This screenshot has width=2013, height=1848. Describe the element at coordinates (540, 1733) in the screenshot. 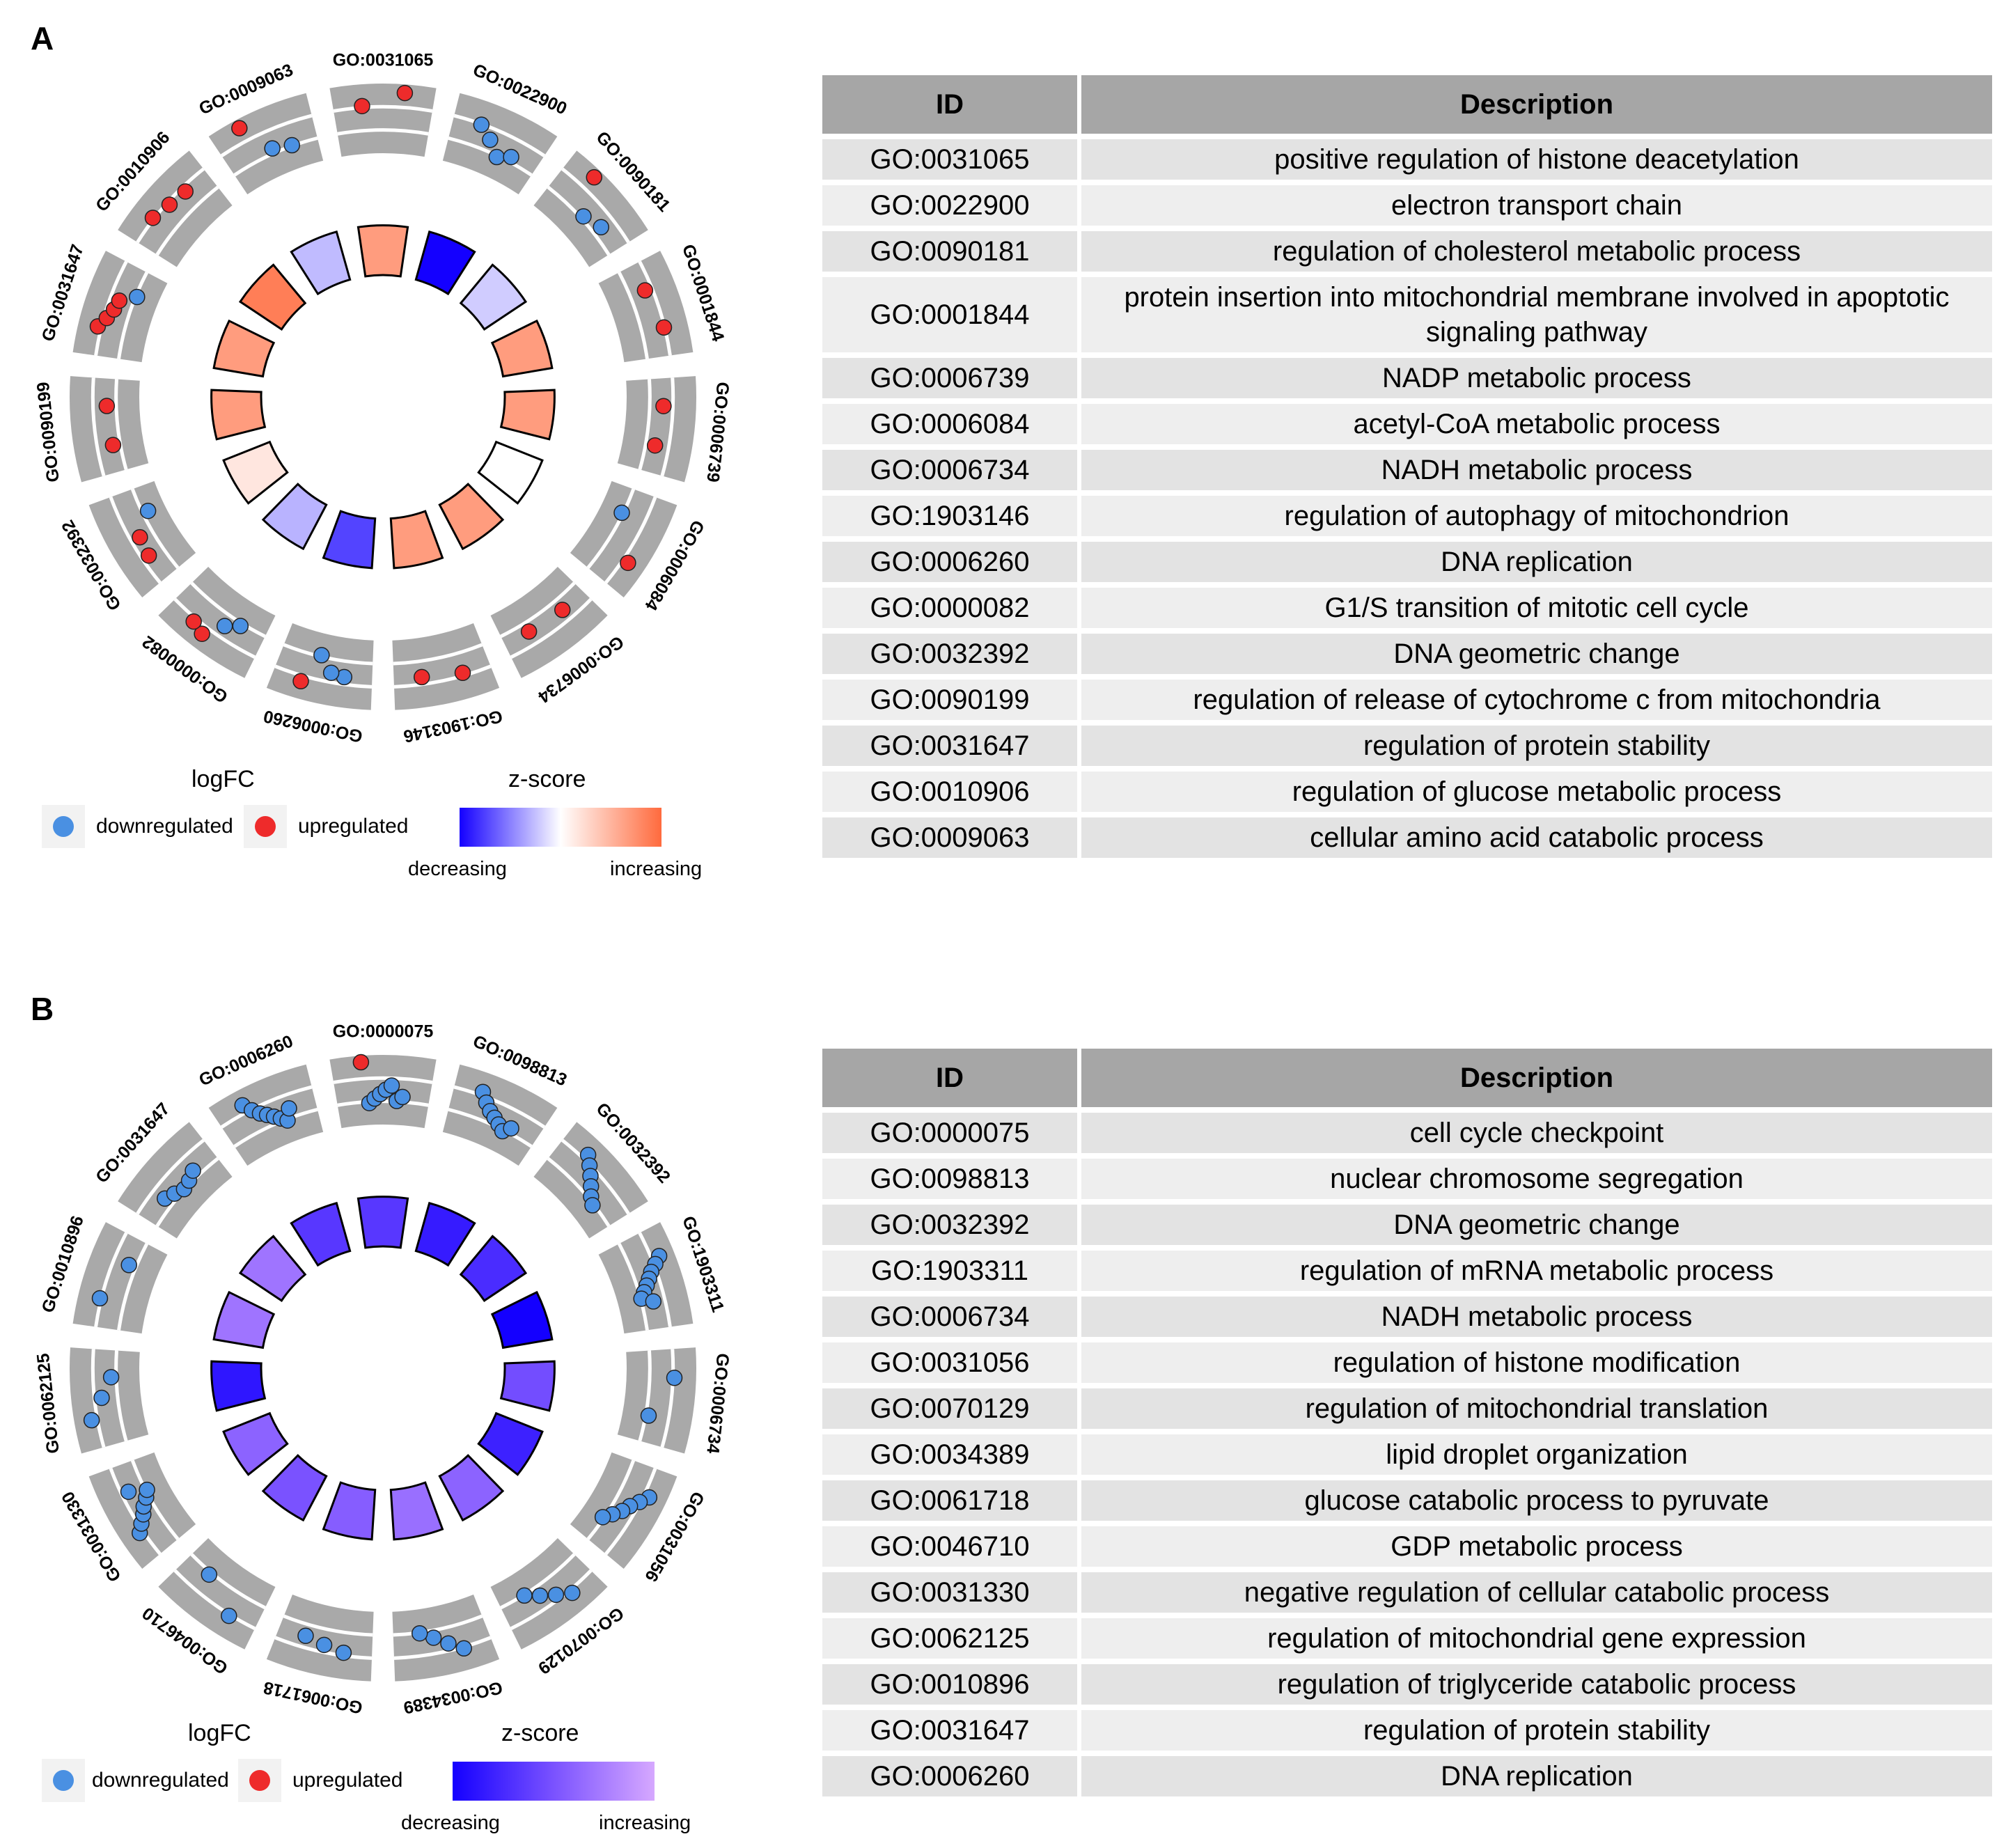

I see `zscore-legend-title: z-score` at that location.